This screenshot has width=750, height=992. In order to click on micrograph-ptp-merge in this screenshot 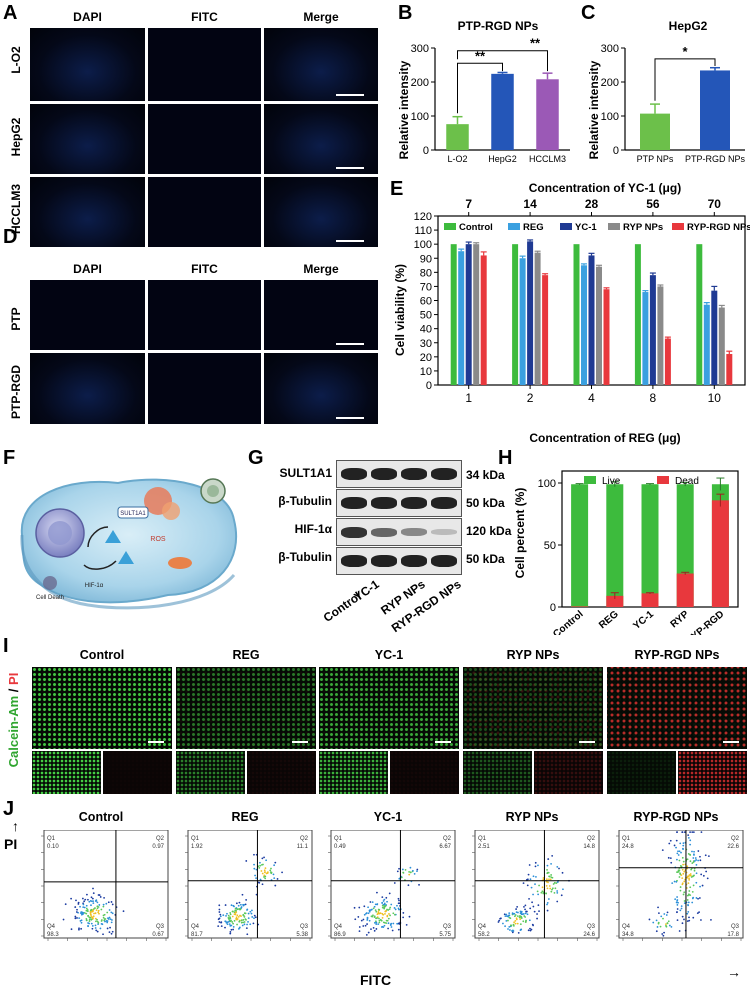, I will do `click(321, 315)`.